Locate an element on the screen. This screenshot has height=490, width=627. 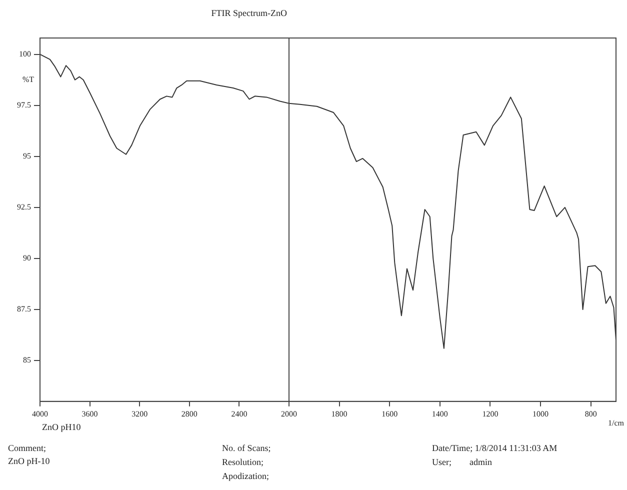
x-tick-label: 800 is located at coordinates (590, 413).